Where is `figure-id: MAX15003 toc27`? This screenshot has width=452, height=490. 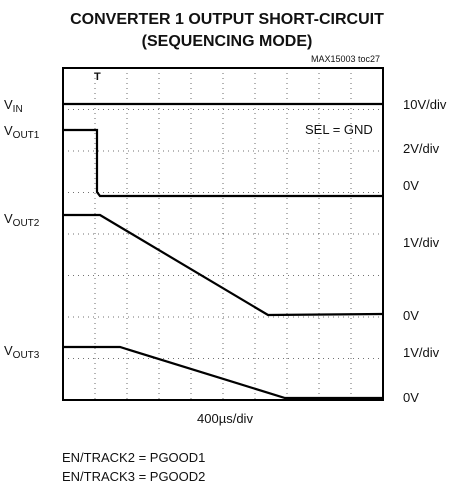 figure-id: MAX15003 toc27 is located at coordinates (345, 59).